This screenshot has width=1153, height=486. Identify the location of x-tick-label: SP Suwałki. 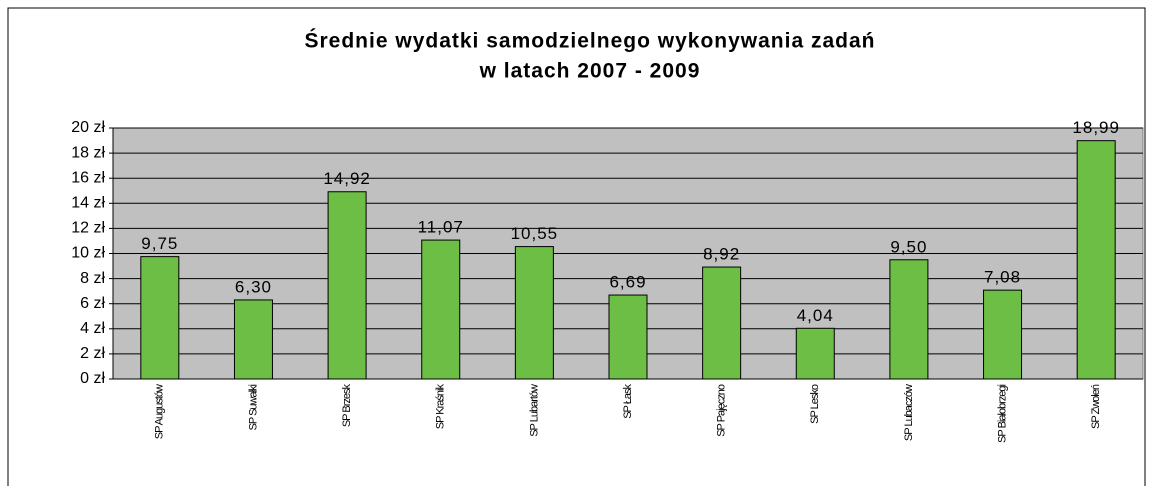
(253, 407).